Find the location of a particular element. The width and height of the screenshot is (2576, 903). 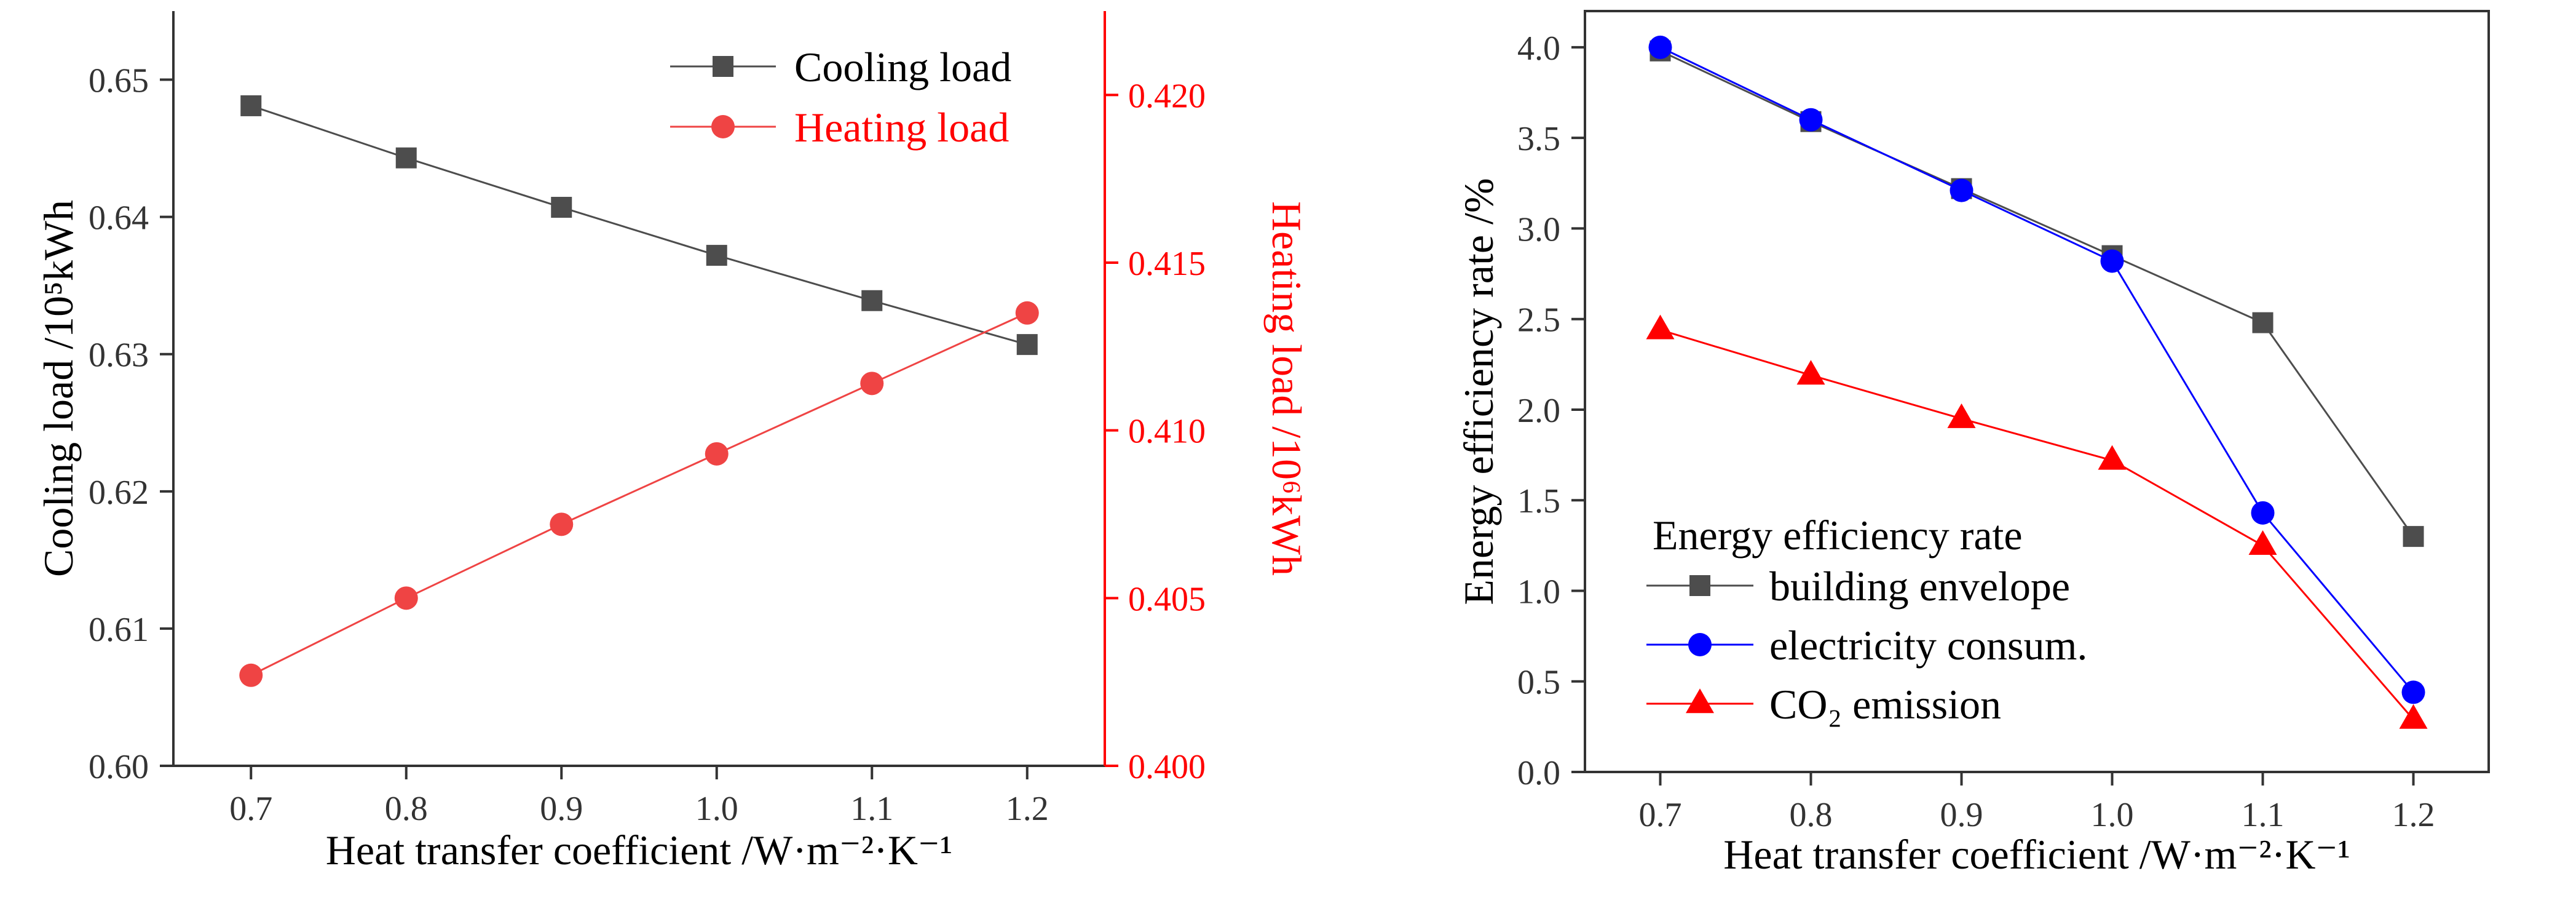

left-y-tick-label: 0.60 is located at coordinates (119, 767).